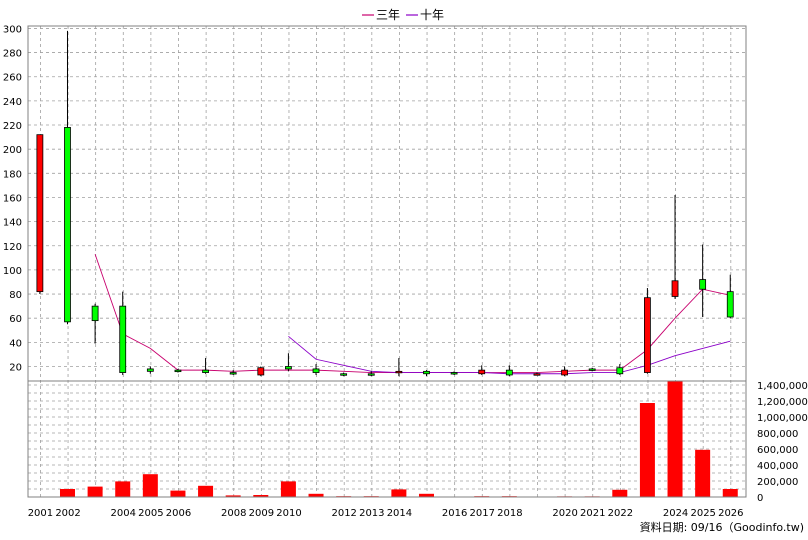 The width and height of the screenshot is (808, 540). I want to click on volume-tick-label: 600,000, so click(777, 450).